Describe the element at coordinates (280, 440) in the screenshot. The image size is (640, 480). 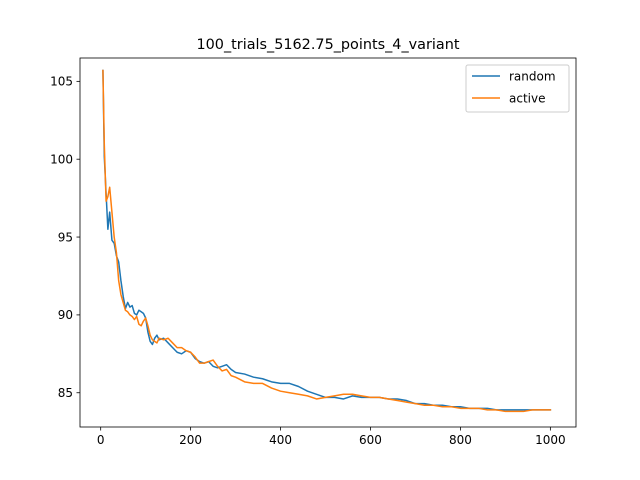
I see `x-tick-label: 400` at that location.